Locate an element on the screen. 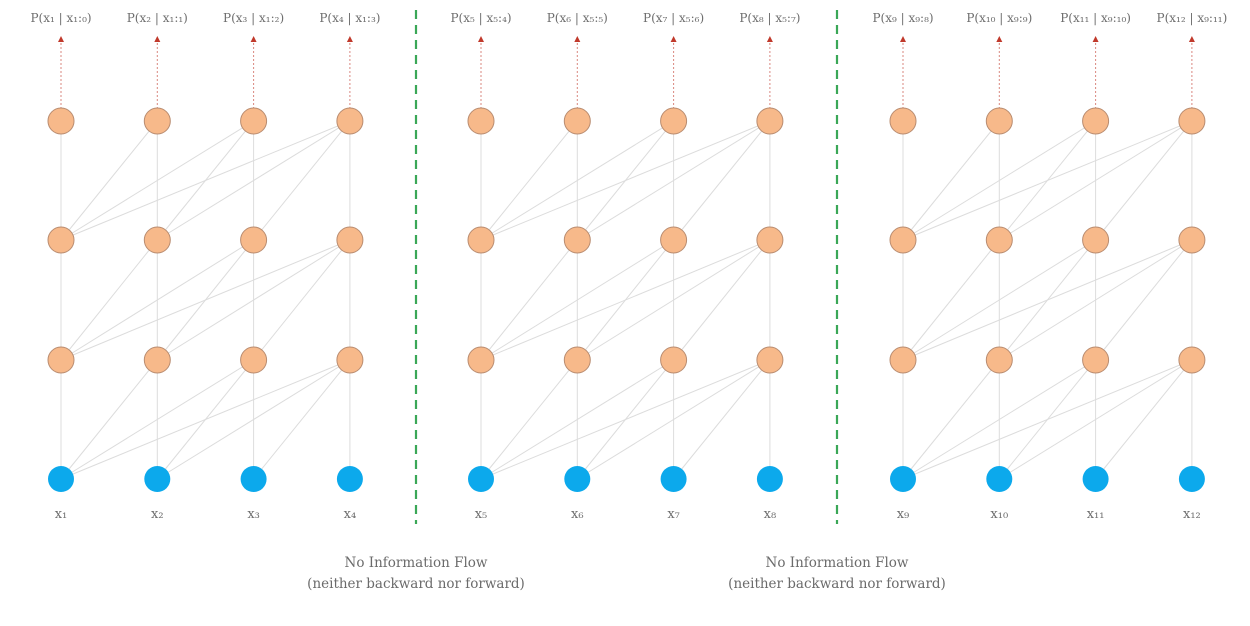  output-probability-label: P(x₂ | x₁:₁) is located at coordinates (157, 18).